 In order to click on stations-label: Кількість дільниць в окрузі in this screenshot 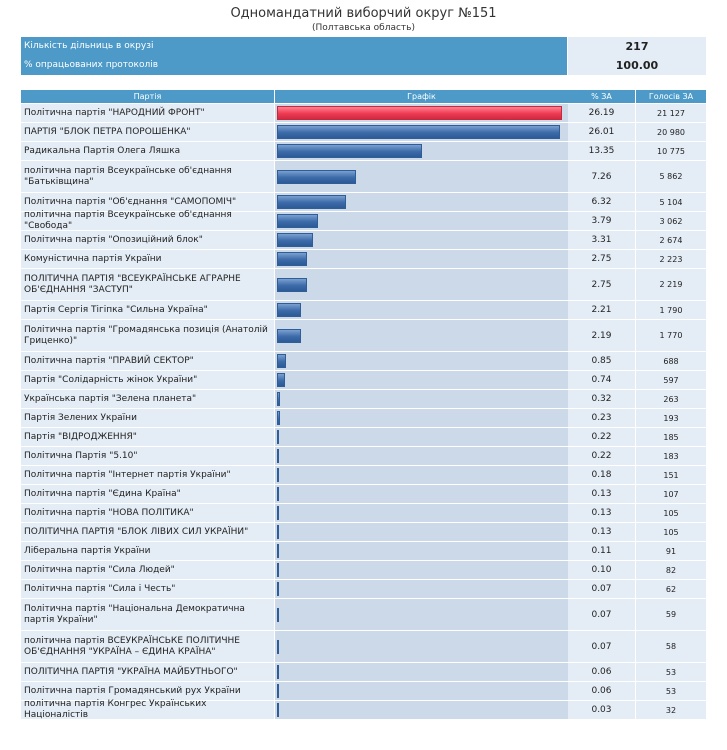, I will do `click(294, 46)`.